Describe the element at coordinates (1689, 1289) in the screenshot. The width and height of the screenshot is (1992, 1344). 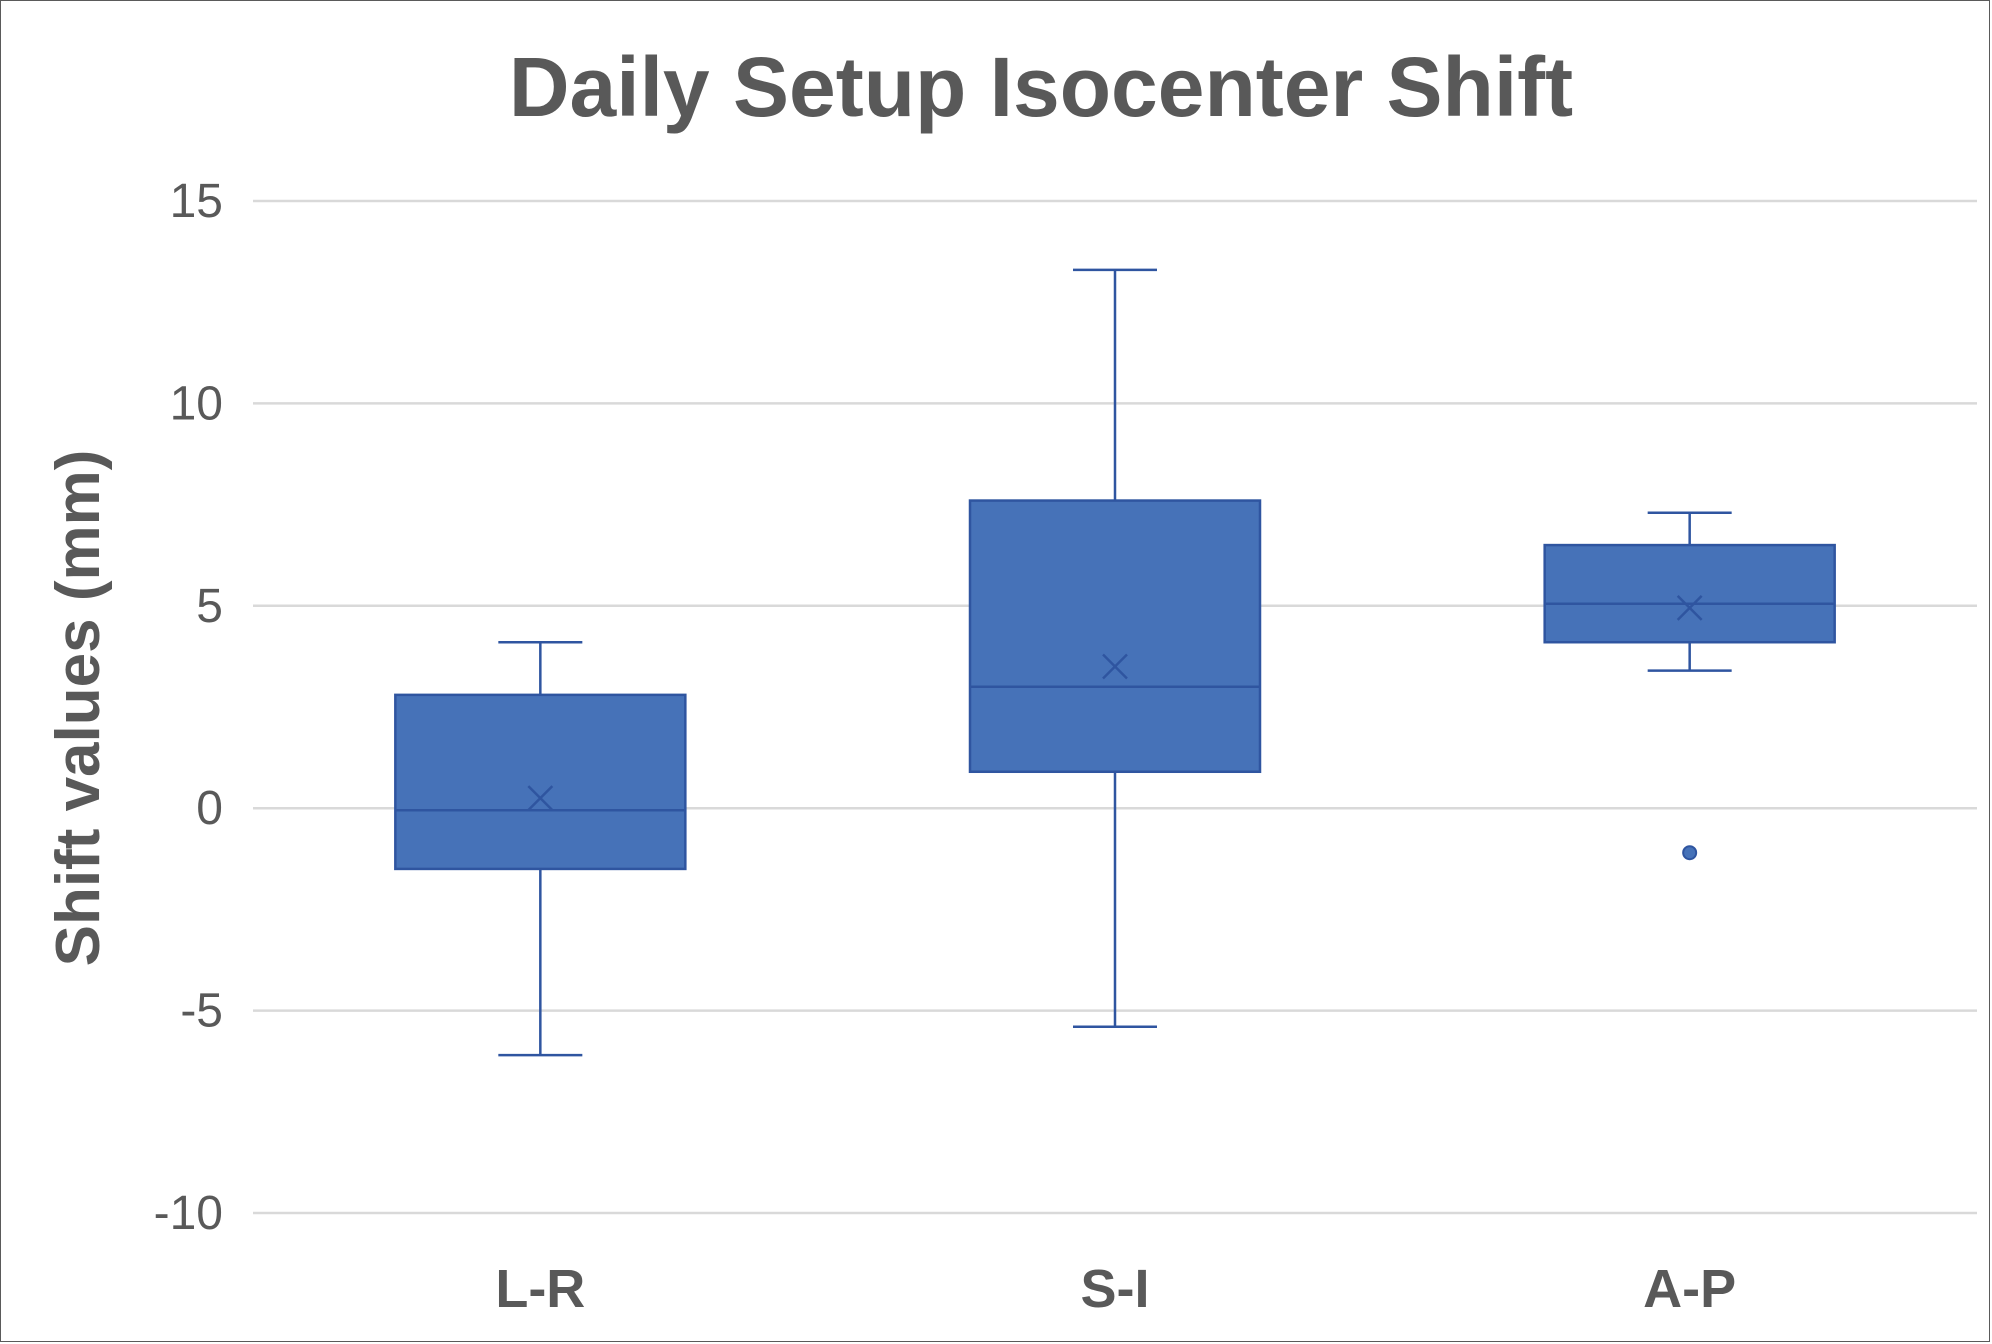
I see `x-category-label: A-P` at that location.